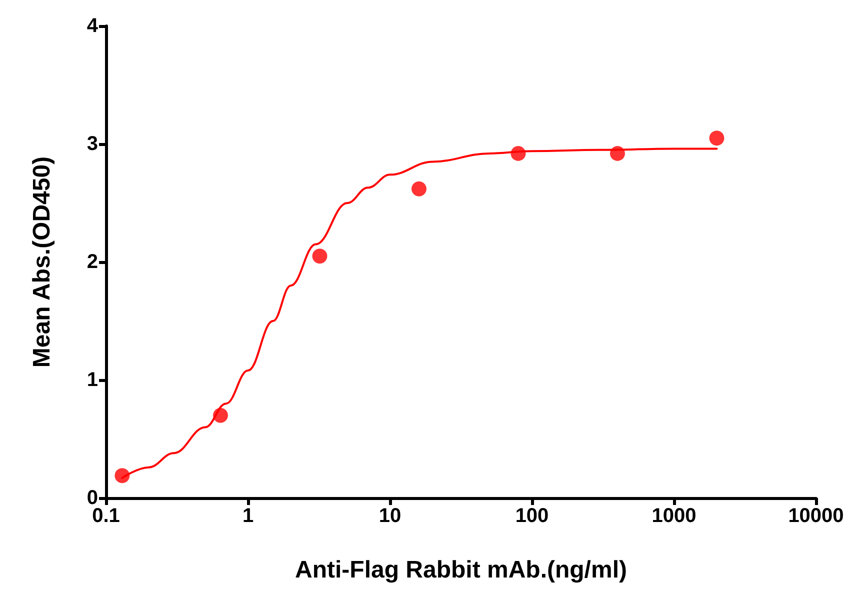  I want to click on y-tick-label: 1, so click(92, 380).